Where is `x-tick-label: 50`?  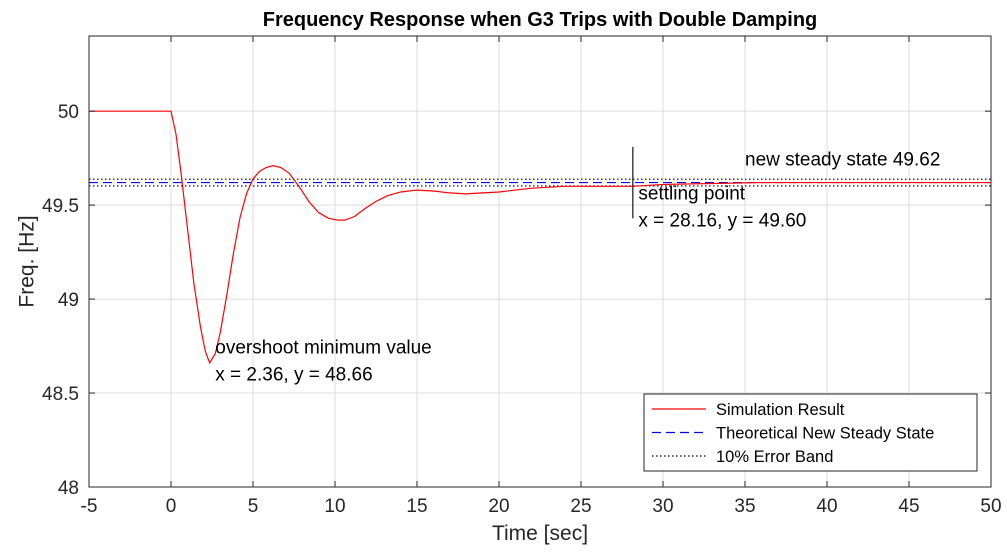 x-tick-label: 50 is located at coordinates (990, 506).